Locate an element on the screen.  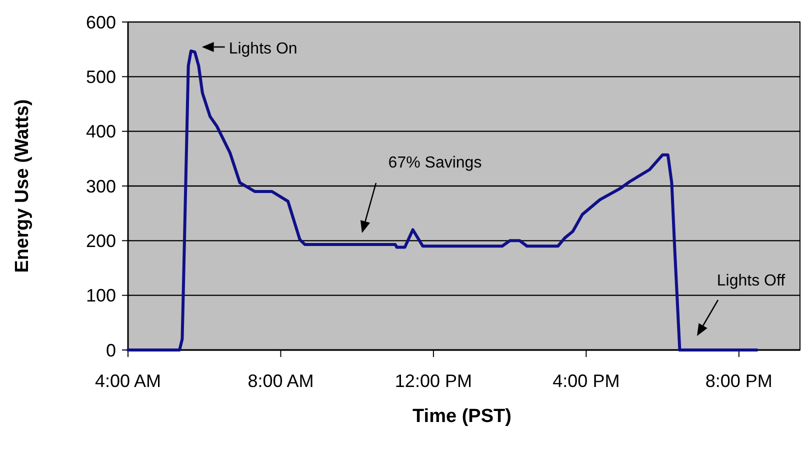
y-tick-label: 0 is located at coordinates (111, 350).